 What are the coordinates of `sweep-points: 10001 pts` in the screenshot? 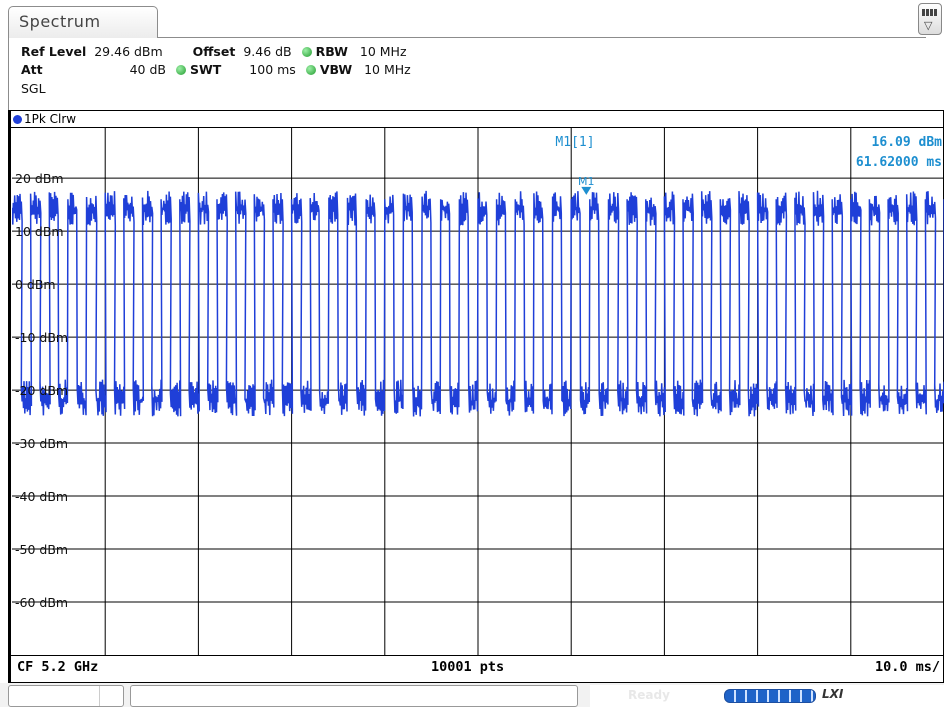 It's located at (468, 667).